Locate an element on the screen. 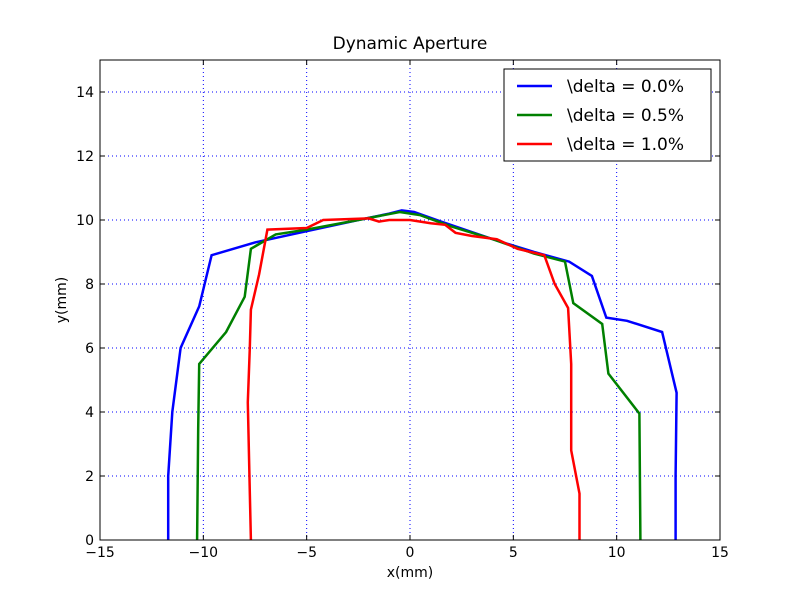 This screenshot has height=600, width=800. y-axis-label: y(mm) is located at coordinates (62, 300).